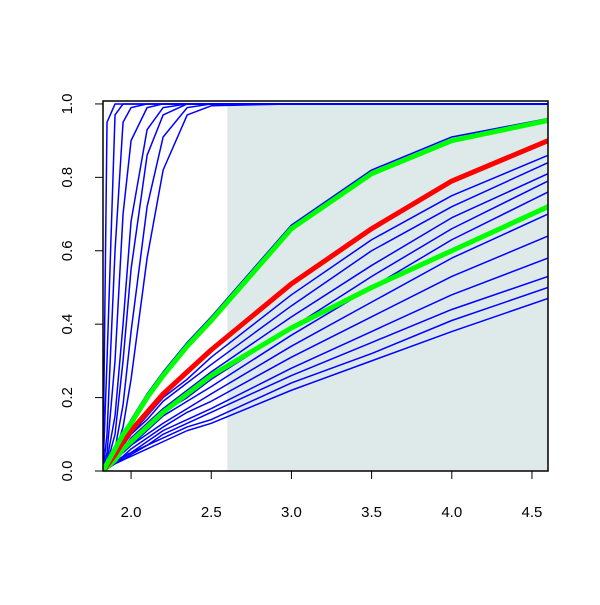  What do you see at coordinates (67, 250) in the screenshot?
I see `y-tick-label: 0.6` at bounding box center [67, 250].